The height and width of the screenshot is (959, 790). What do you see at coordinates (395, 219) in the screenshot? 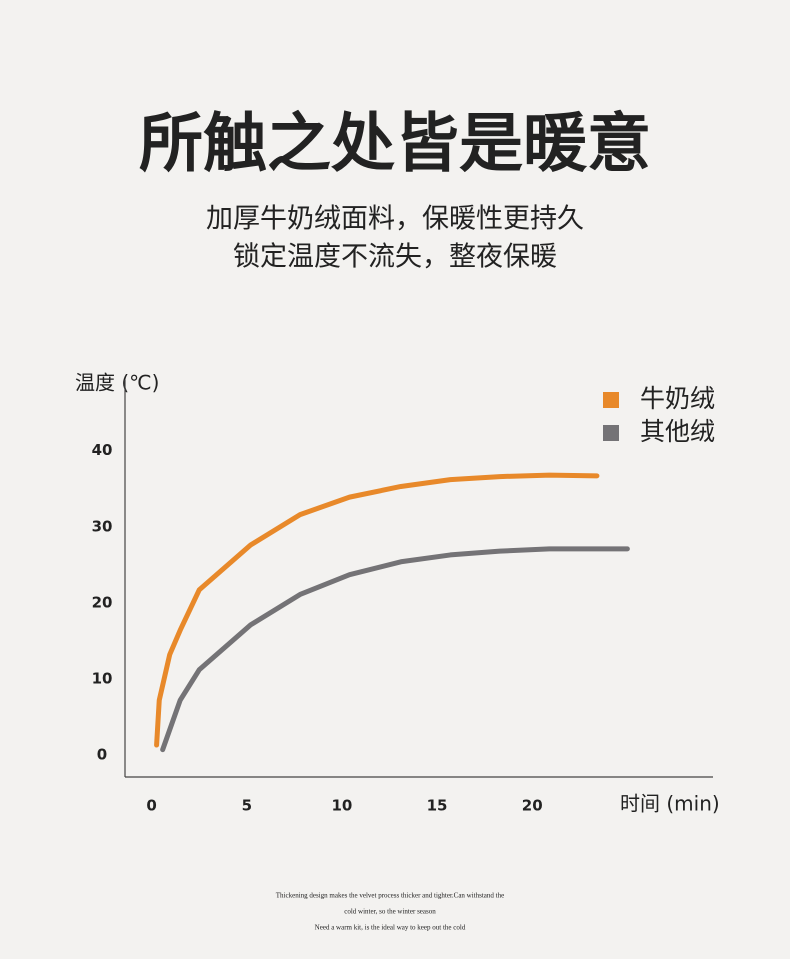
I see `subtitle: 加厚牛奶绒面料，保暖性更持久` at bounding box center [395, 219].